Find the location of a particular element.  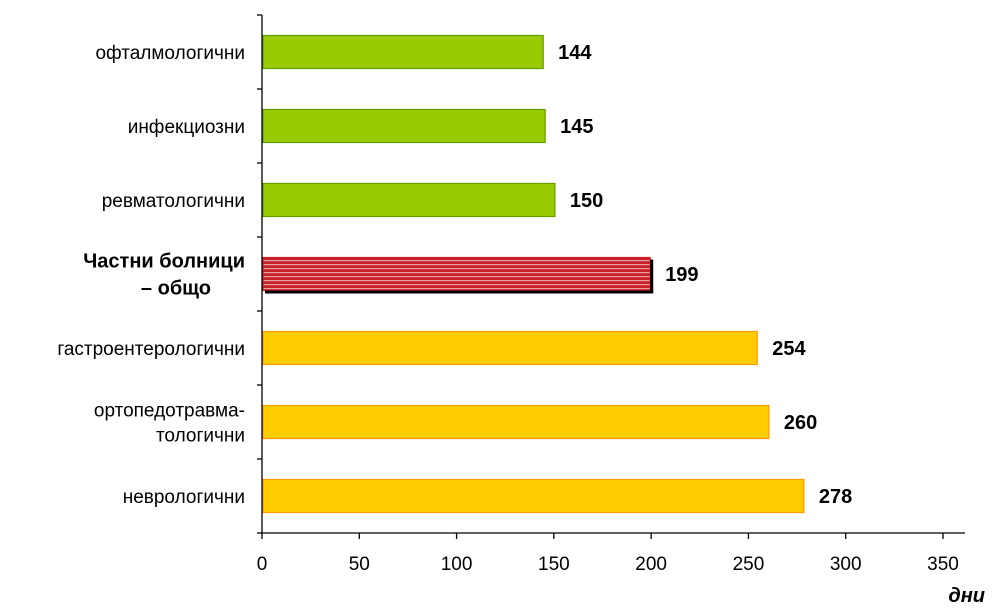

category-label-3: Частни болници – общо is located at coordinates (164, 275).